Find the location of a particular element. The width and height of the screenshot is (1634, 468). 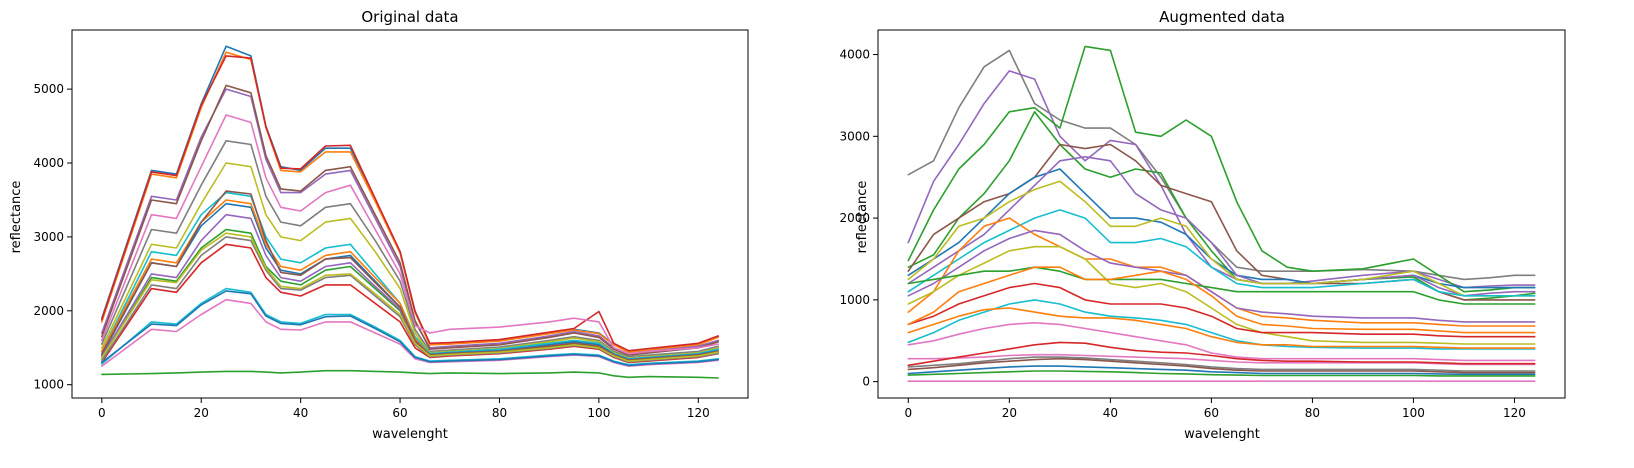

y-tick-label: 0 is located at coordinates (866, 382).